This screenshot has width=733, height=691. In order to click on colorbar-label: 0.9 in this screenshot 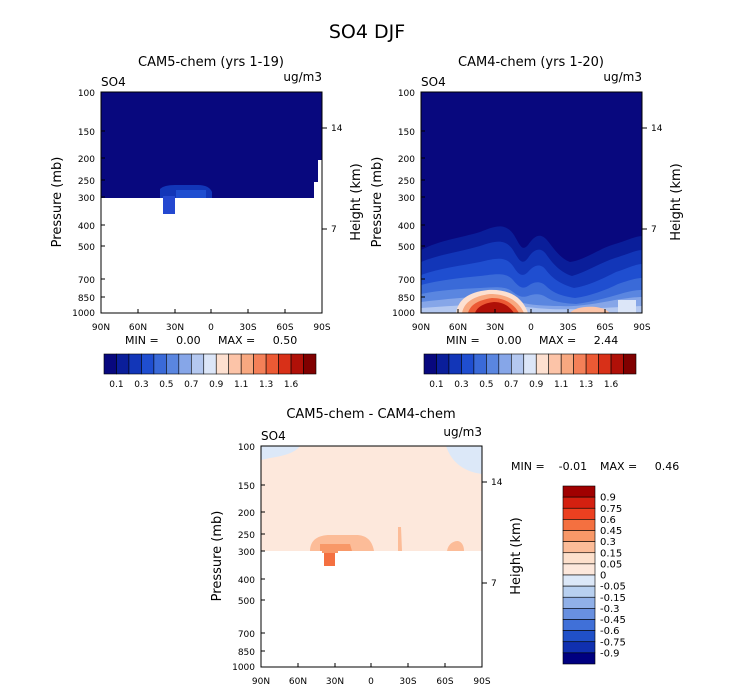, I will do `click(536, 385)`.